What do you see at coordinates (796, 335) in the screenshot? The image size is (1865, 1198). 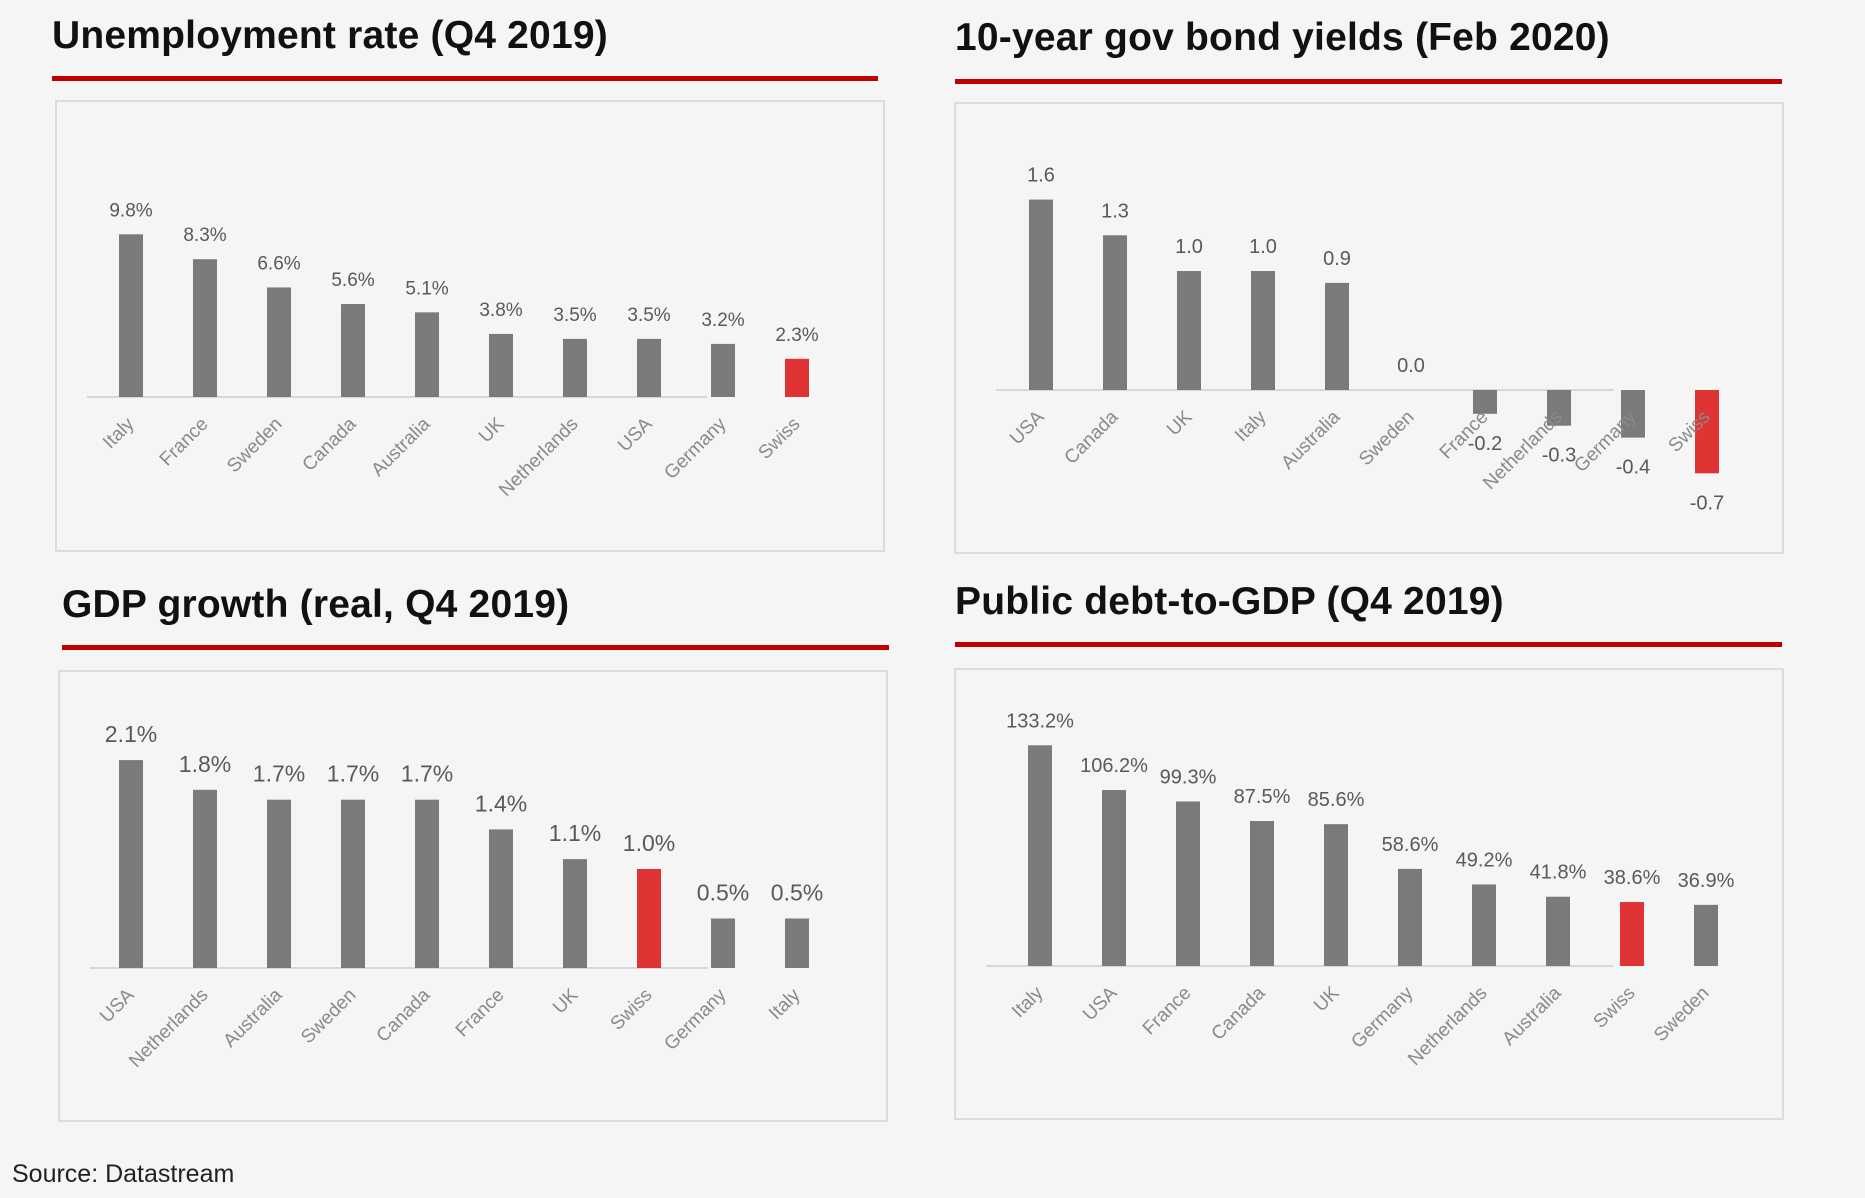 I see `data-label: 2.3%` at bounding box center [796, 335].